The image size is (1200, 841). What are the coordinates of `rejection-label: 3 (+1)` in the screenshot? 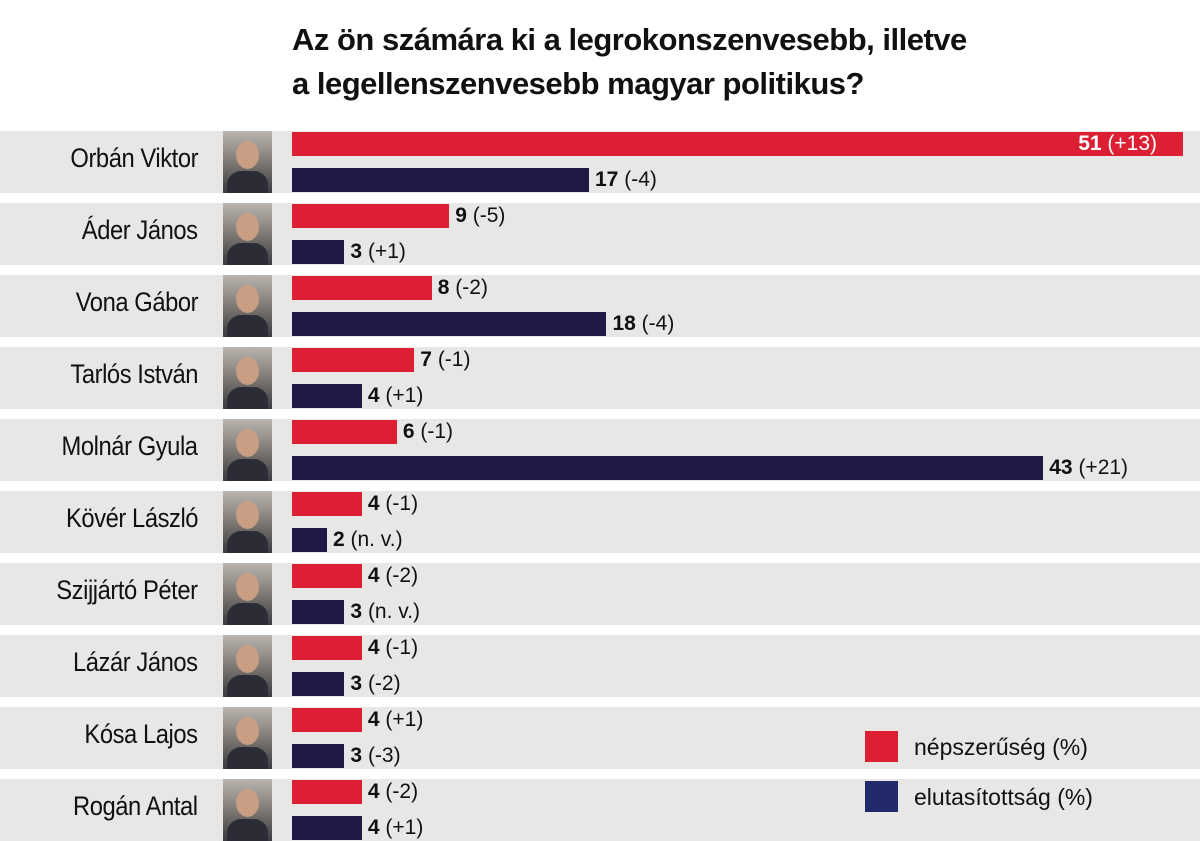 It's located at (377, 252).